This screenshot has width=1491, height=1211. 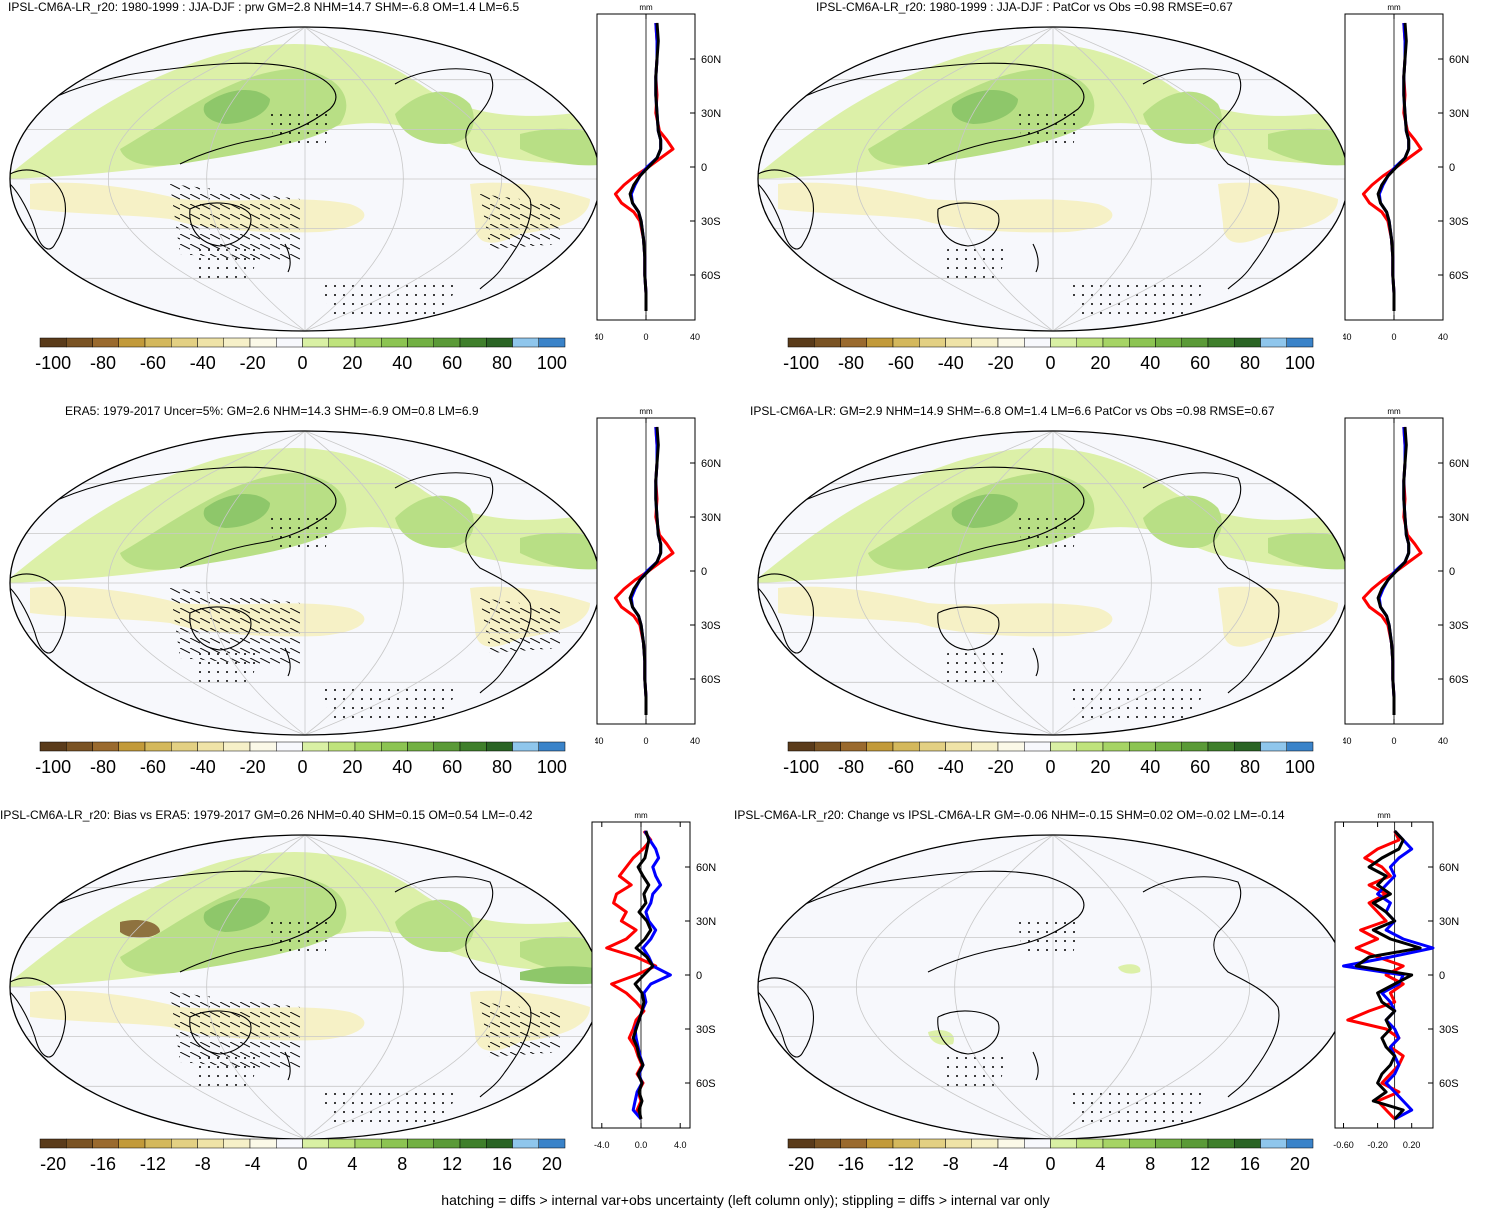 What do you see at coordinates (502, 363) in the screenshot?
I see `colorbar-label: 80` at bounding box center [502, 363].